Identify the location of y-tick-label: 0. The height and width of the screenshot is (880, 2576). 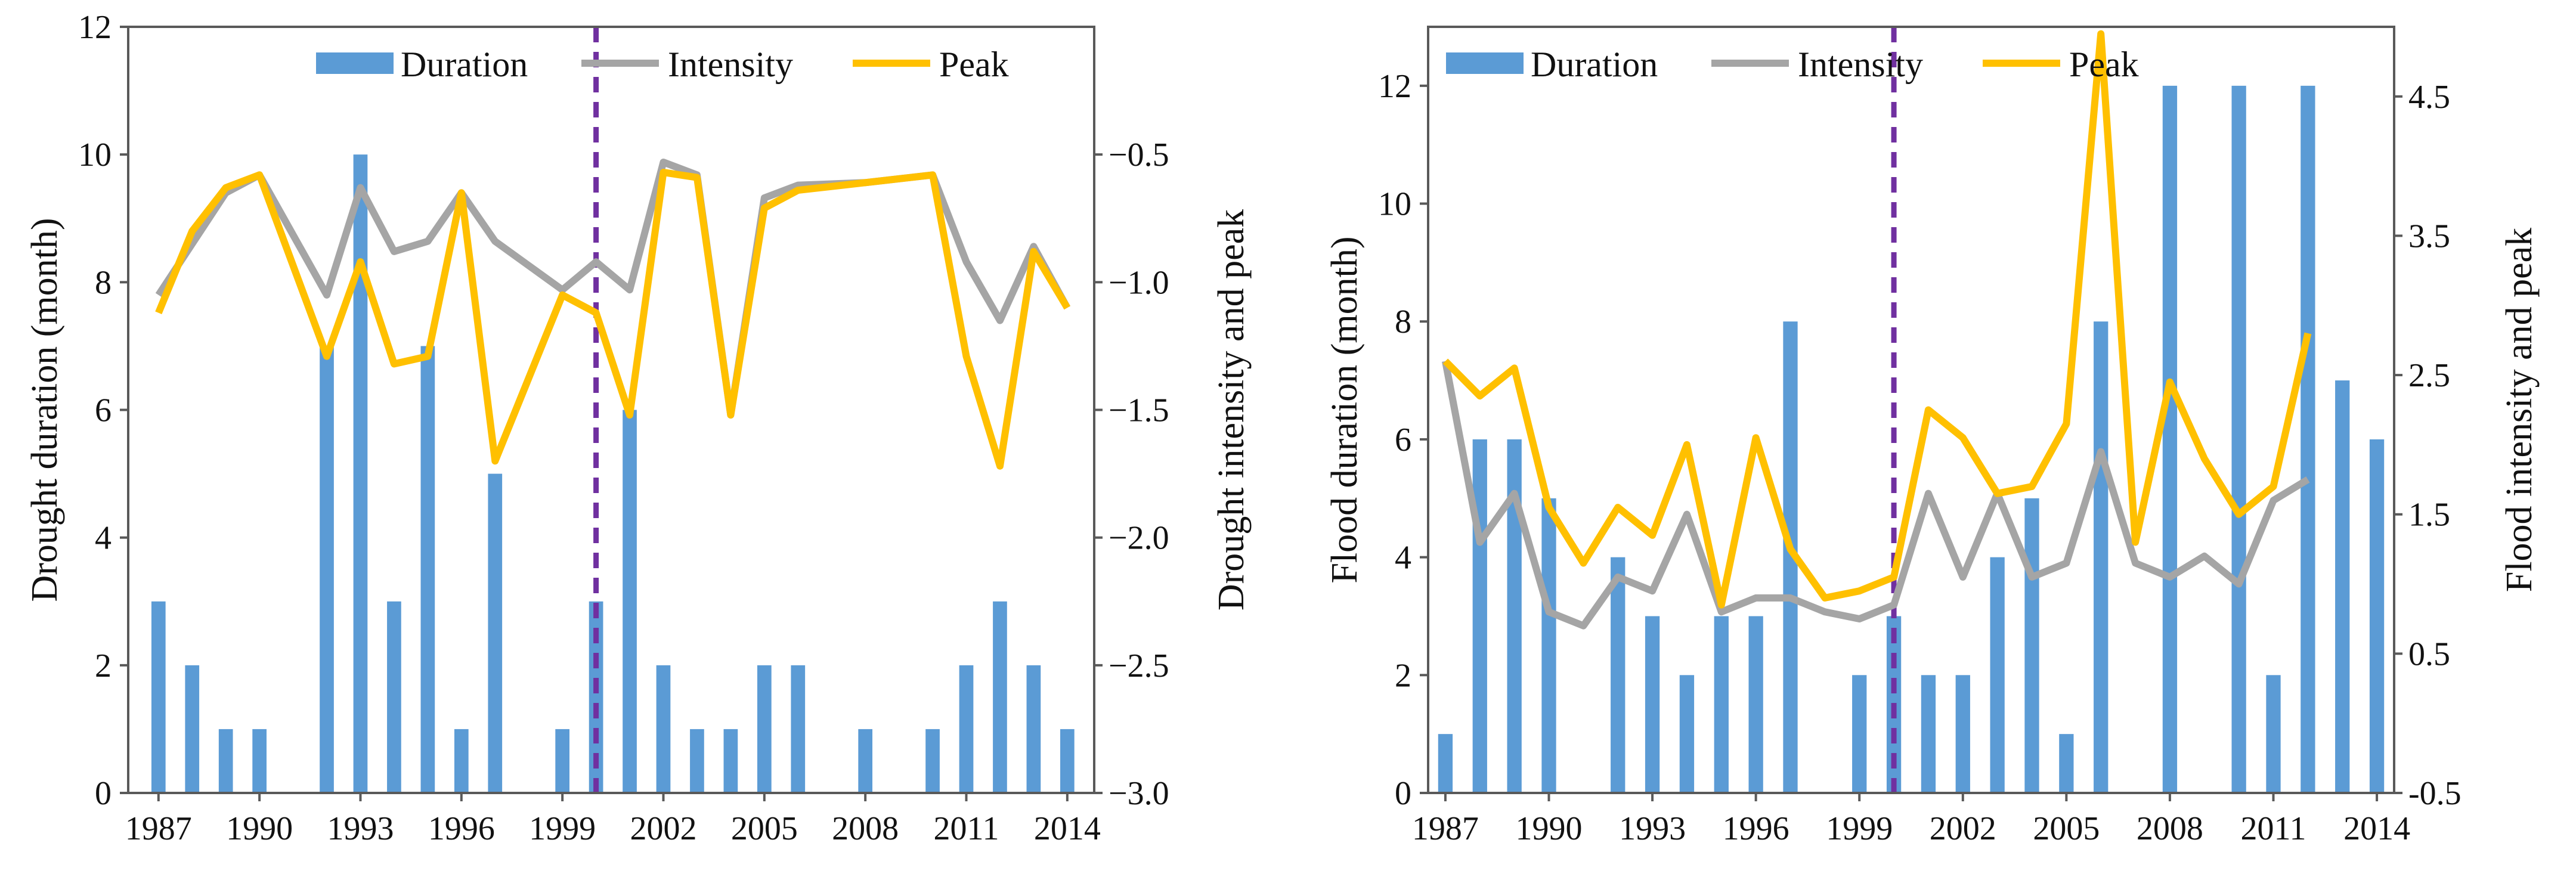
(1403, 793).